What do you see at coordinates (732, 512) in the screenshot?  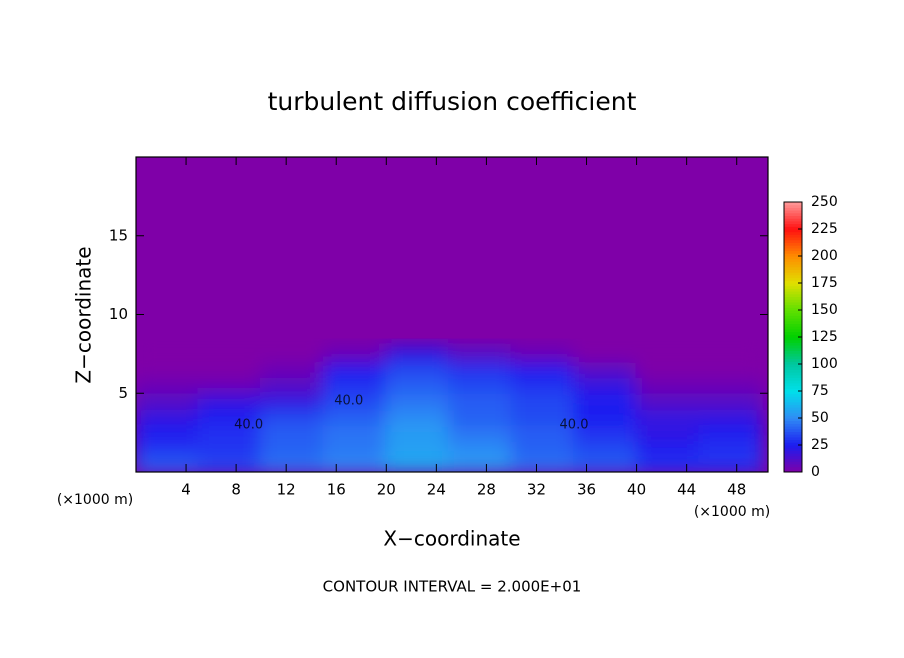 I see `x-unit: (×1000 m)` at bounding box center [732, 512].